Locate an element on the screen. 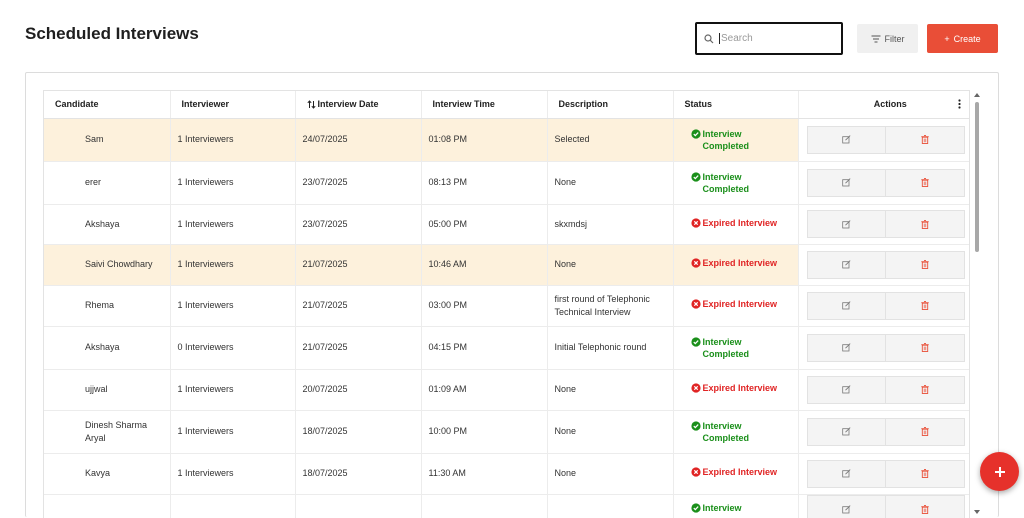 Image resolution: width=1024 pixels, height=518 pixels. cell-date is located at coordinates (358, 506).